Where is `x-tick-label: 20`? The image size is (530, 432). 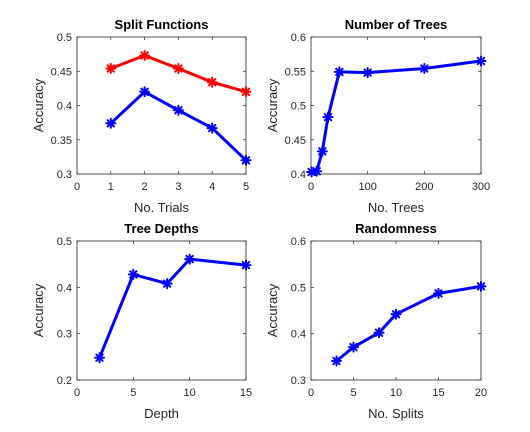
x-tick-label: 20 is located at coordinates (481, 393).